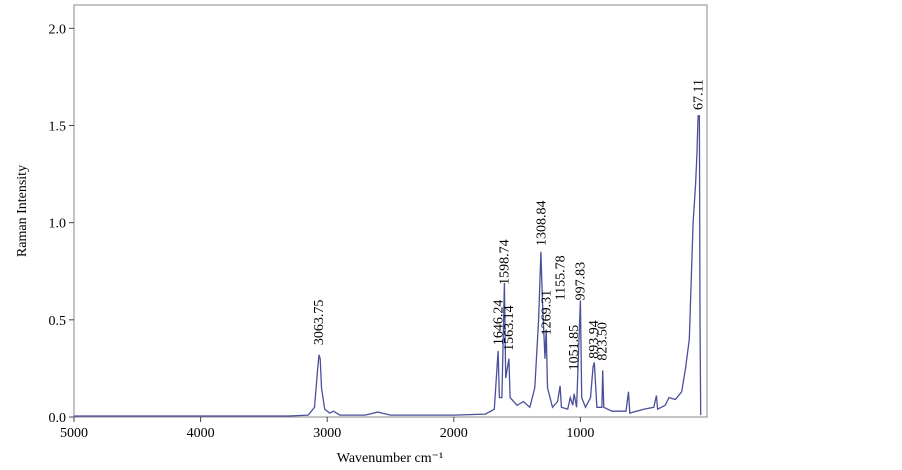  Describe the element at coordinates (74, 433) in the screenshot. I see `x-tick-label: 5000` at that location.